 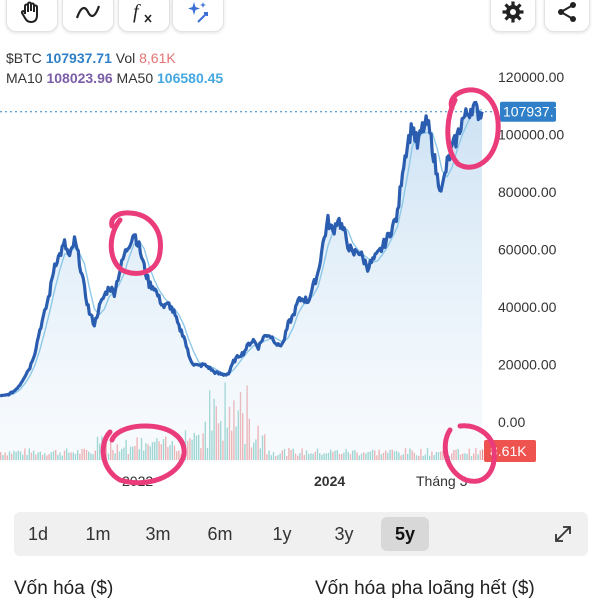 I want to click on symbol-label: $BTC, so click(x=24, y=58).